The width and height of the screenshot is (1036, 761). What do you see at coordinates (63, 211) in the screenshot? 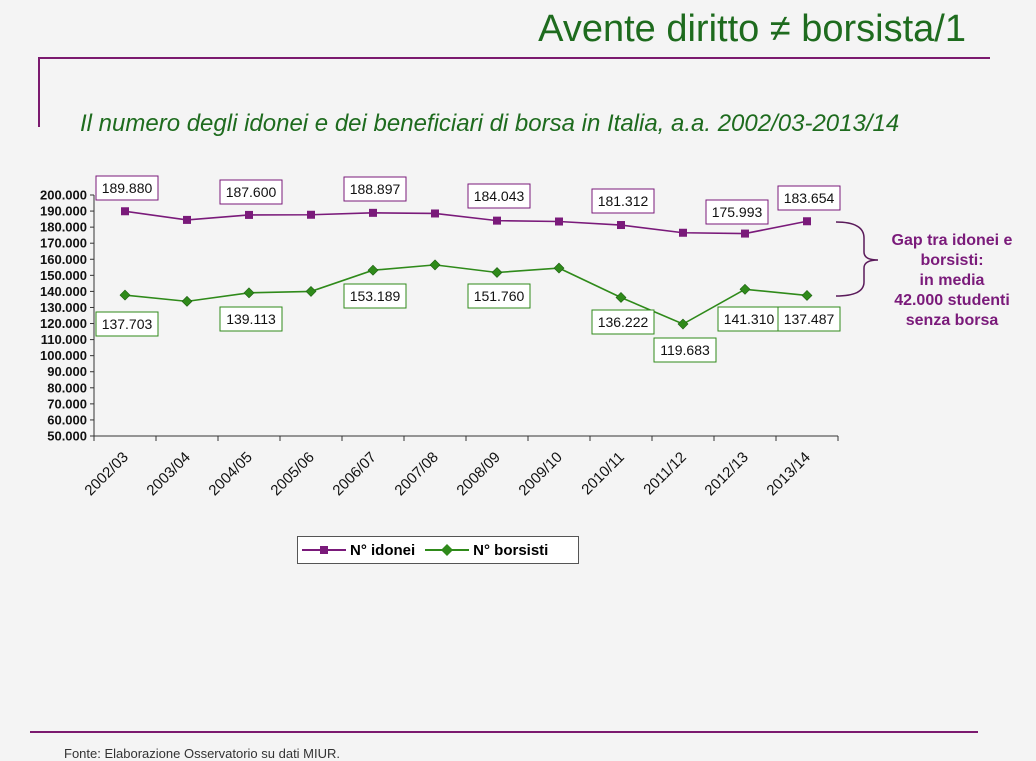
I see `y-tick-label: 190.000` at bounding box center [63, 211].